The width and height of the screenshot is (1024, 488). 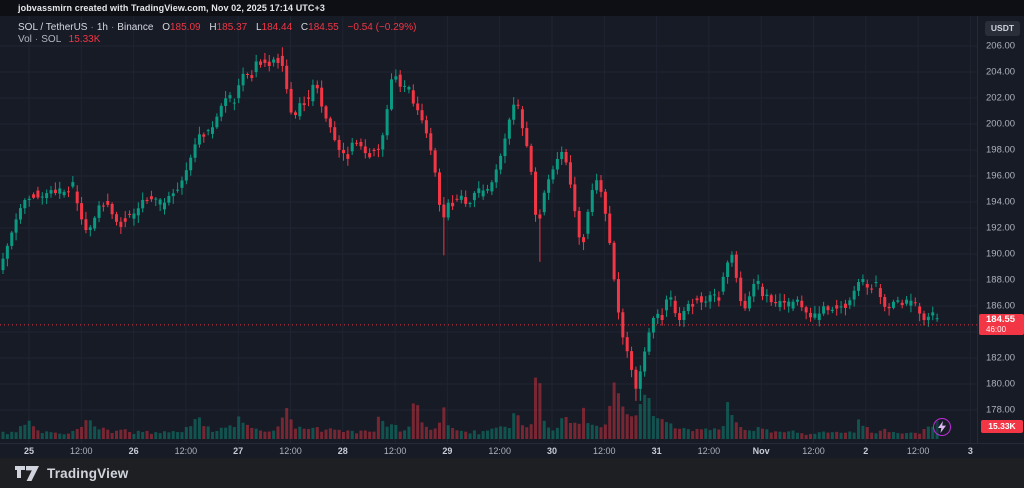 What do you see at coordinates (1001, 306) in the screenshot?
I see `price-tick: 186.00` at bounding box center [1001, 306].